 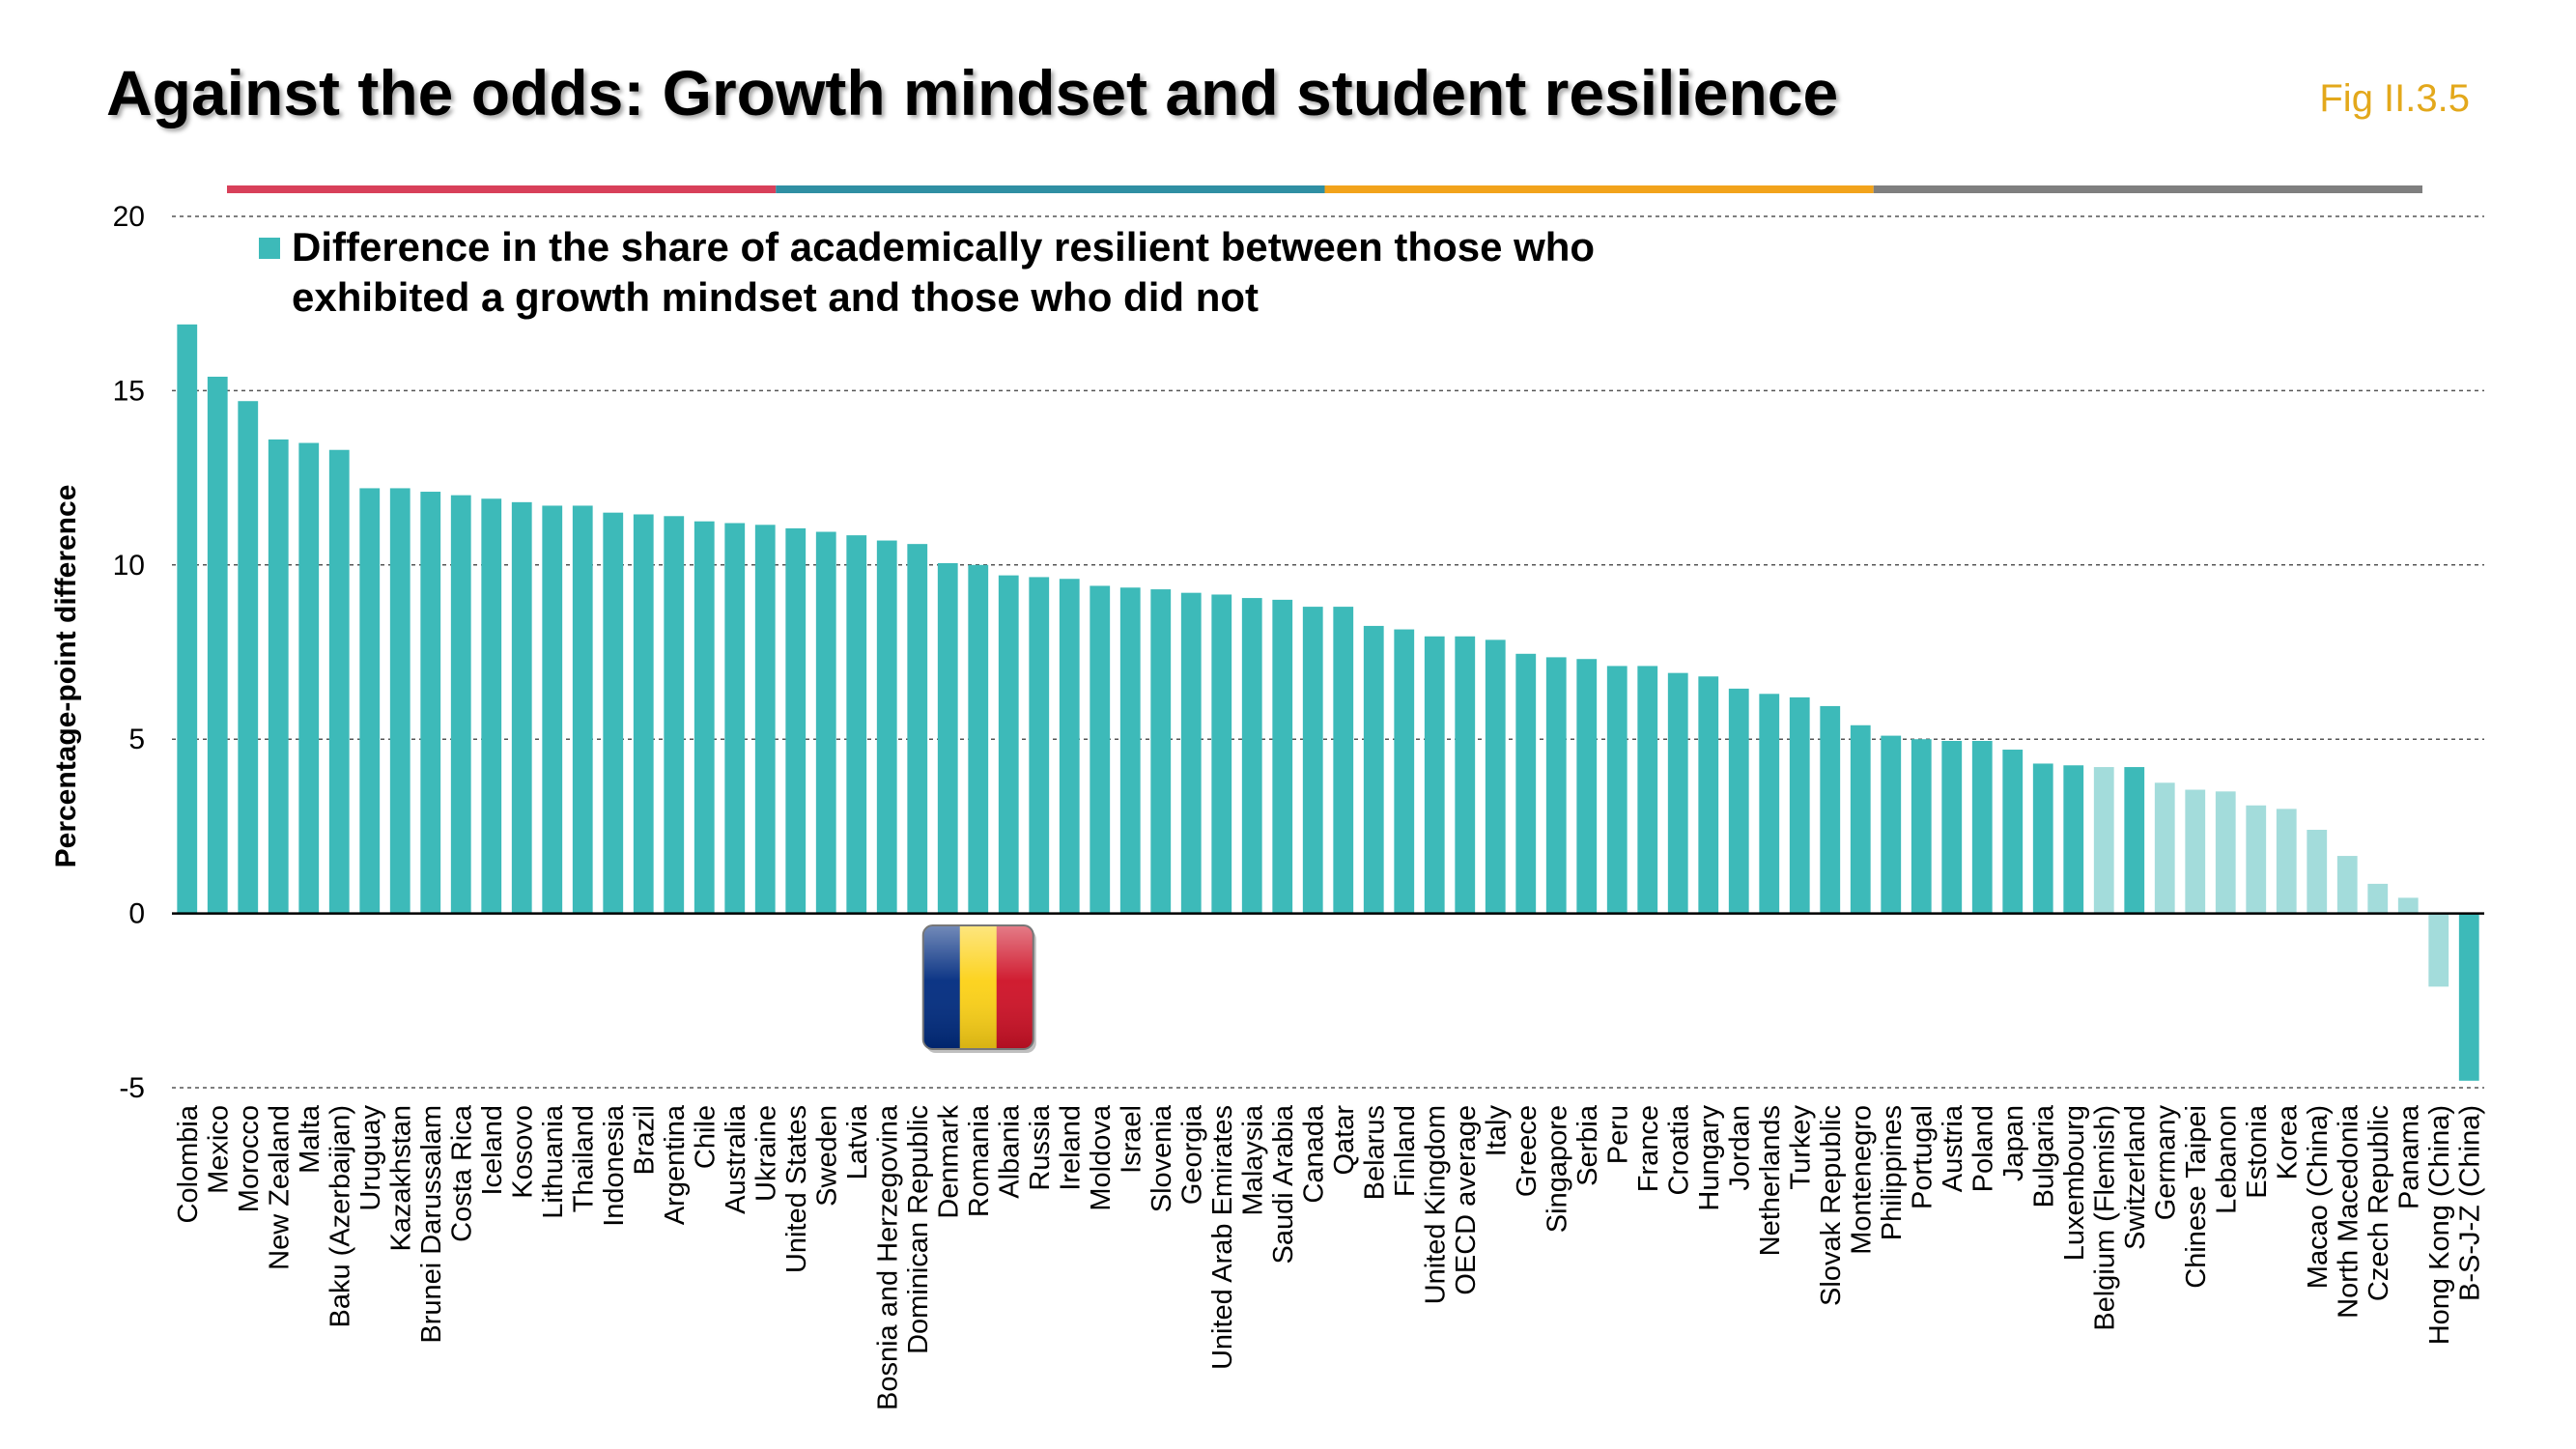 I want to click on flag-border, so click(x=977, y=987).